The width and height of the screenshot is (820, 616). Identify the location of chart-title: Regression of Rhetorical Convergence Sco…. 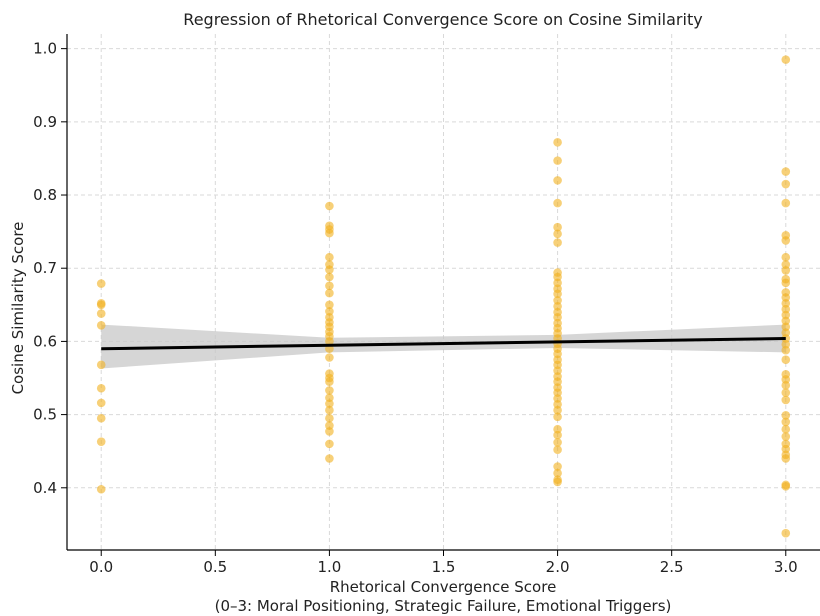
(442, 19).